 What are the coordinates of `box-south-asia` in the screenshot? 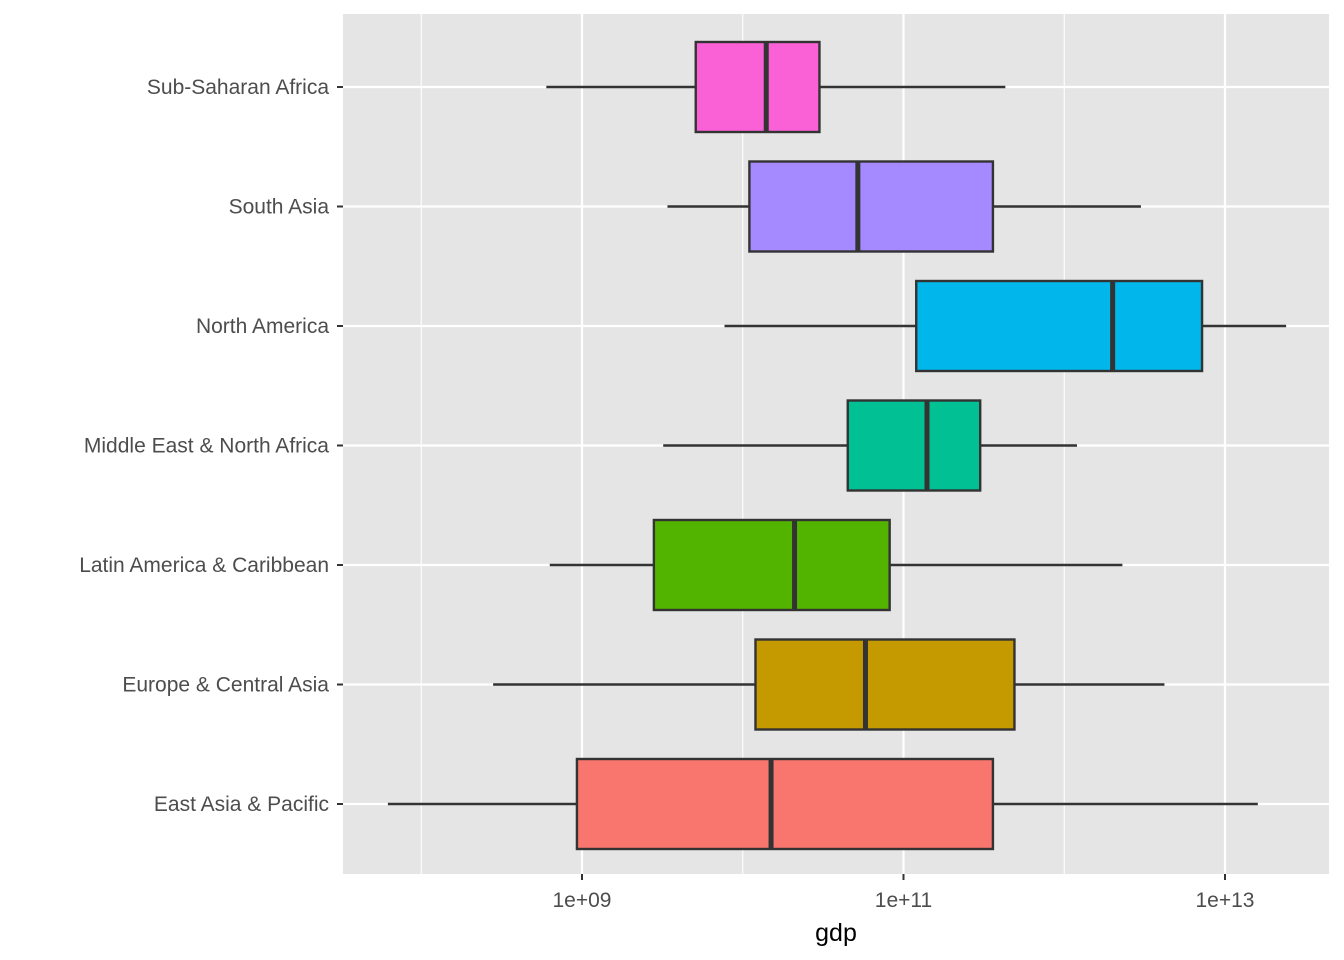 It's located at (904, 206).